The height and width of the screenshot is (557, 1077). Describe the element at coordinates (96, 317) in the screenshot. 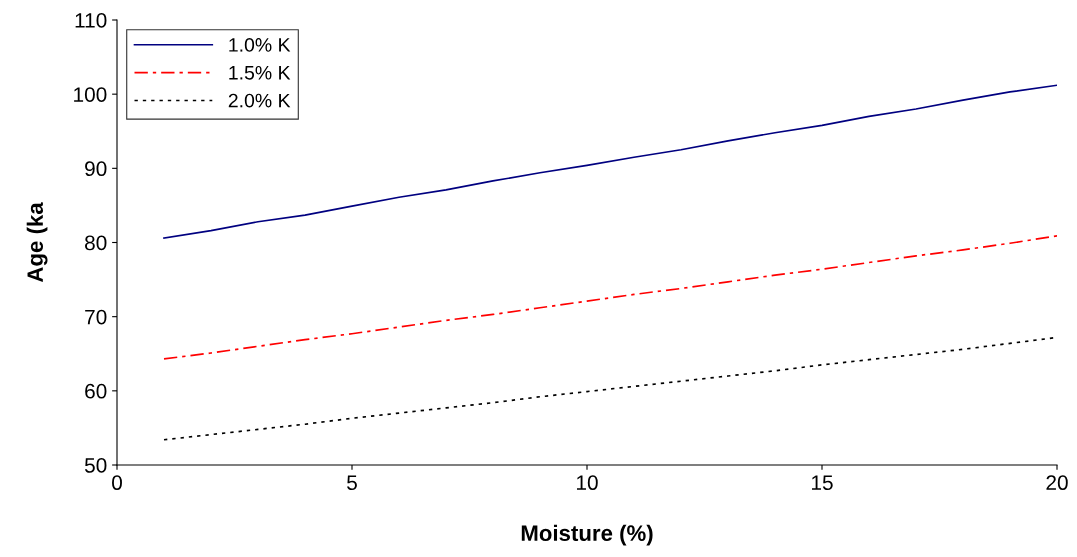

I see `y-tick-label: 70` at that location.